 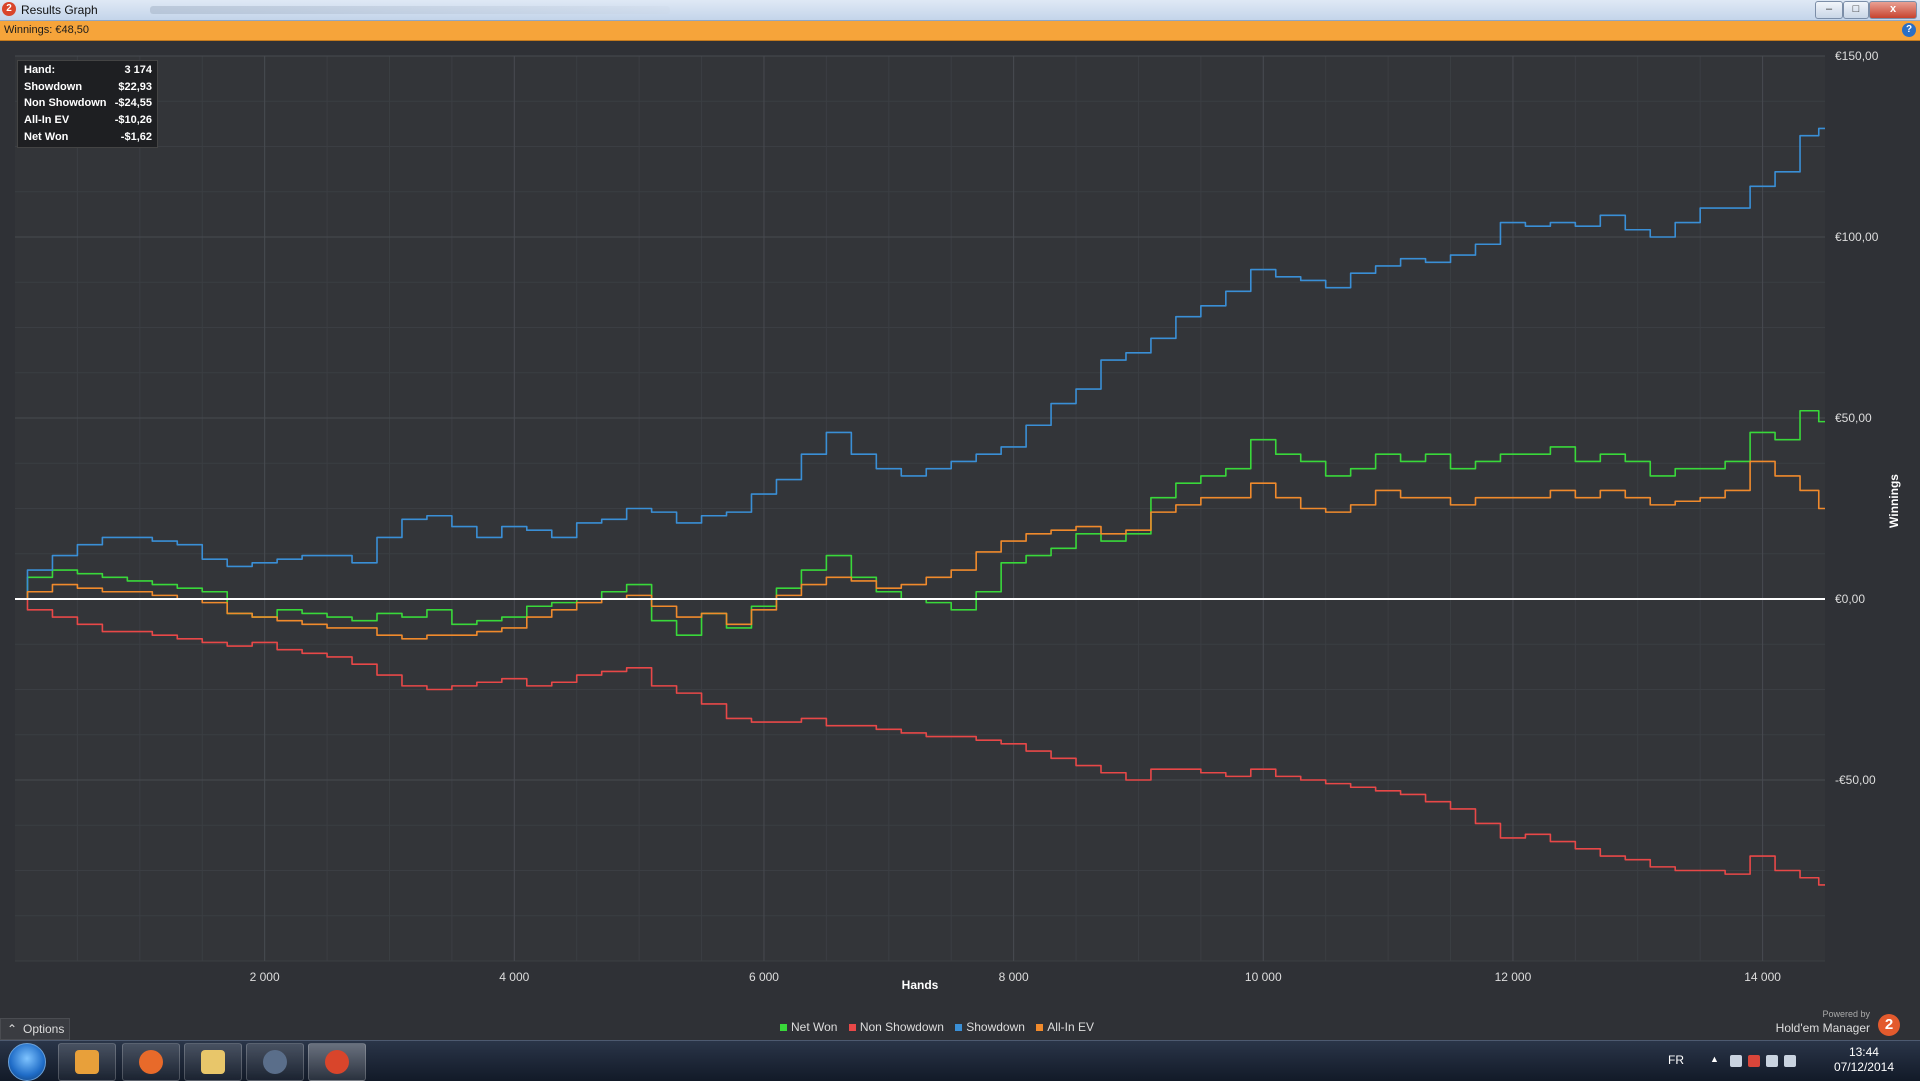 I want to click on network-icon, so click(x=1736, y=1061).